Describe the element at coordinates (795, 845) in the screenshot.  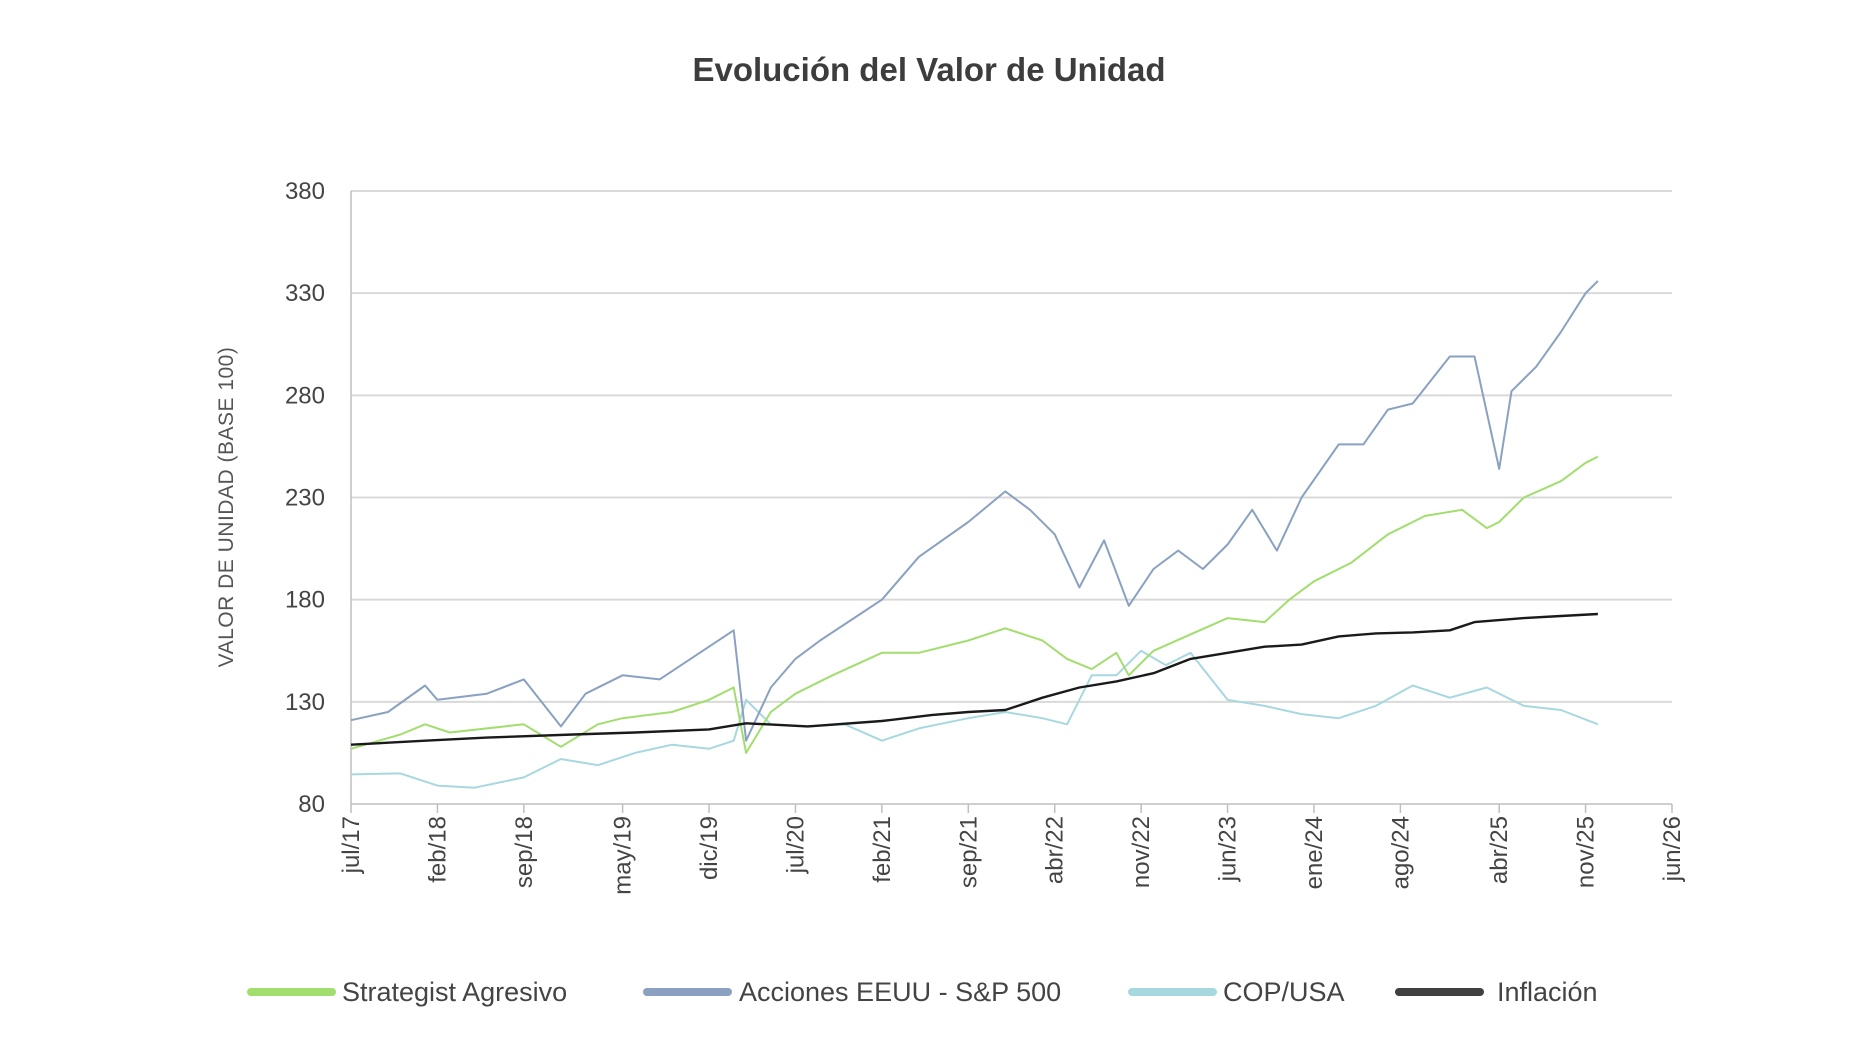
I see `x-tick-label: jul/20` at that location.